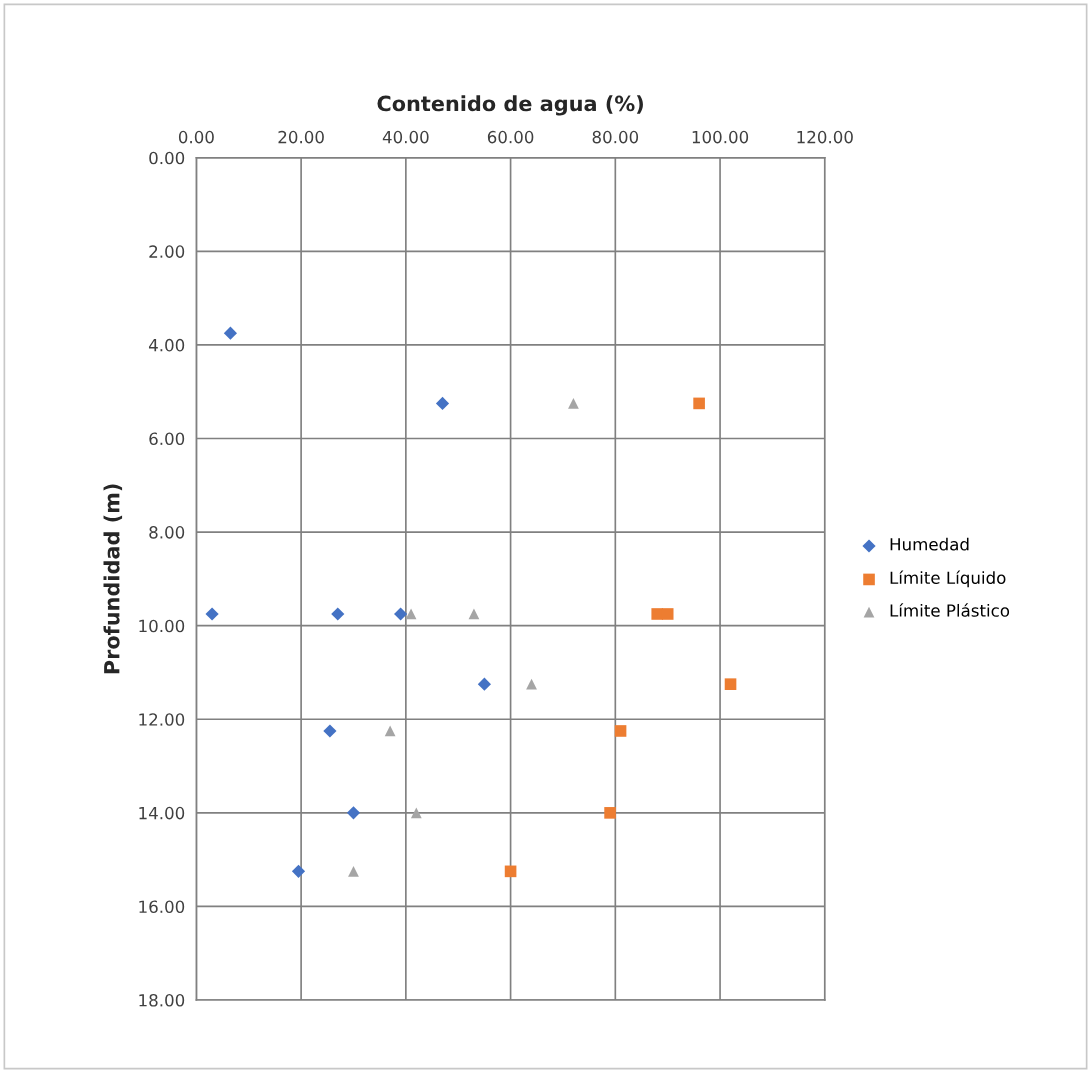 The image size is (1091, 1073). I want to click on x-axis-title: Contenido de agua (%), so click(510, 105).